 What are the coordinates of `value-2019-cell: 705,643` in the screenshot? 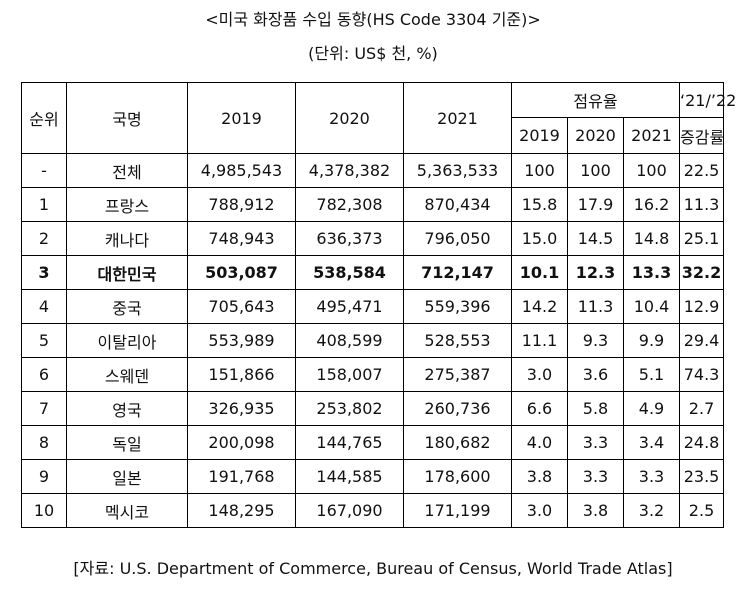 It's located at (241, 306).